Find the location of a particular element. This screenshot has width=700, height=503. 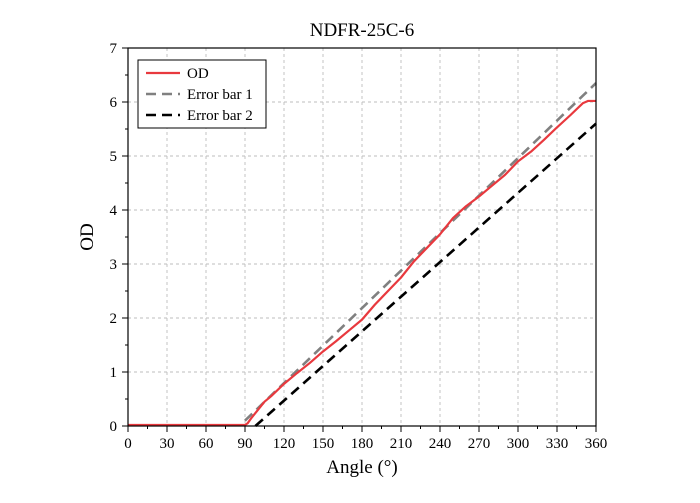

x-tick-label: 180 is located at coordinates (362, 444).